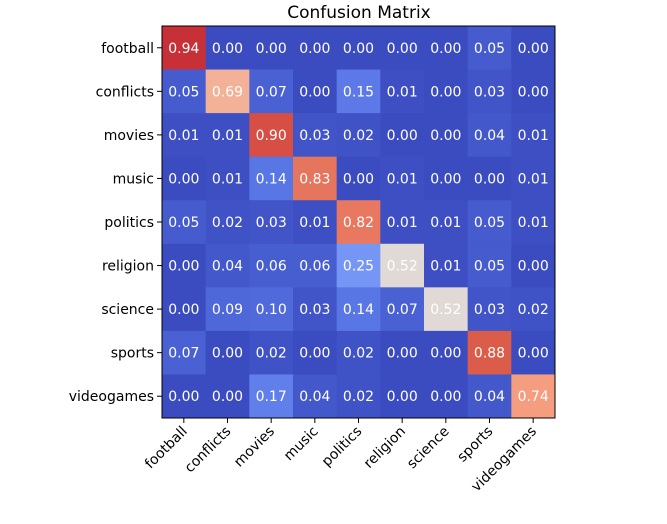  What do you see at coordinates (358, 310) in the screenshot?
I see `cell-value-label: 0.14` at bounding box center [358, 310].